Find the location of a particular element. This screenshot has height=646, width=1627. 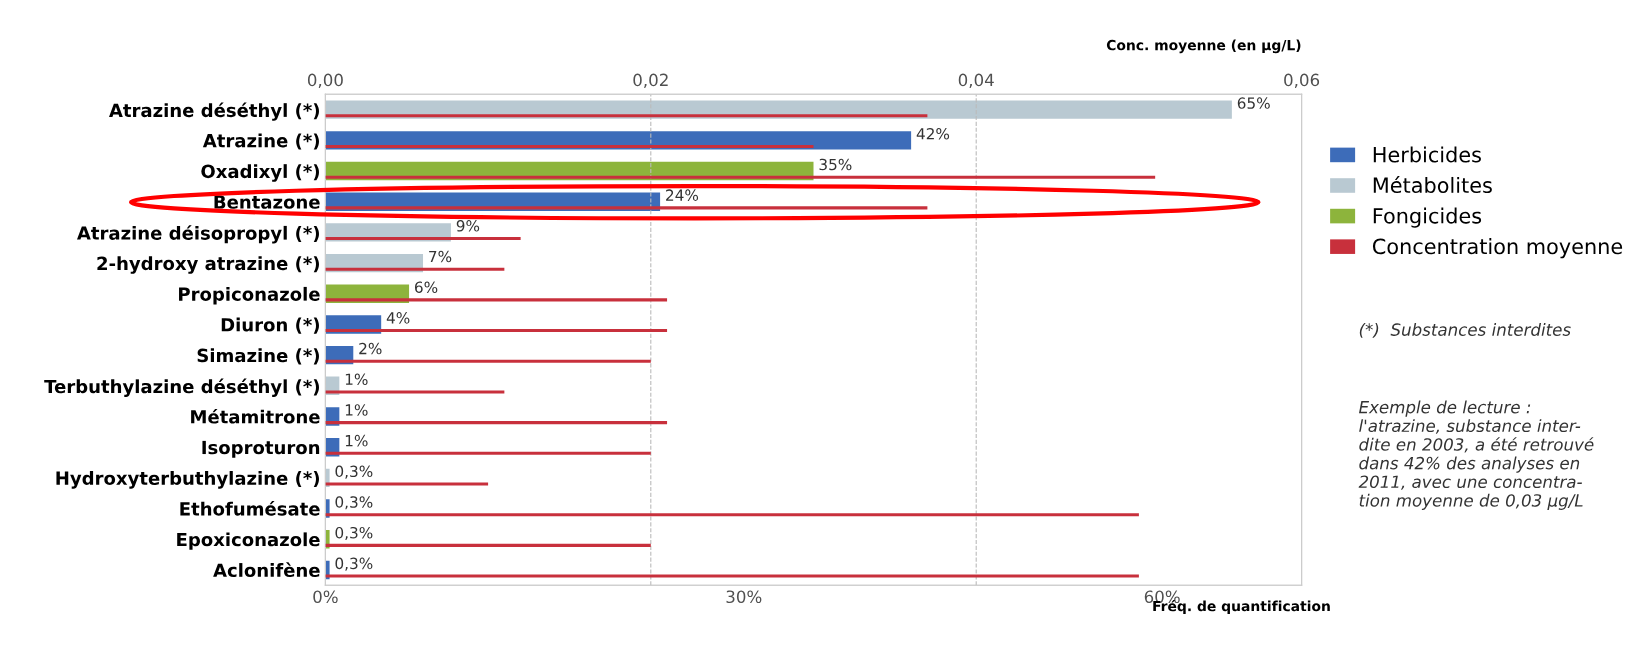

y-tick-label: Propiconazole is located at coordinates (249, 295).